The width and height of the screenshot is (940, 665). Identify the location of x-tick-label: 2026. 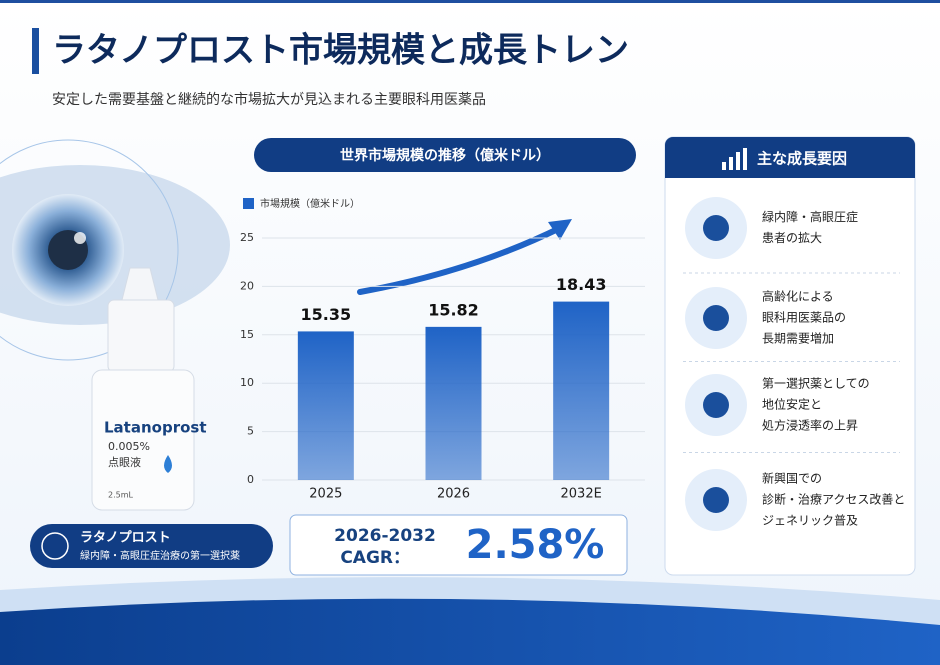
(453, 494).